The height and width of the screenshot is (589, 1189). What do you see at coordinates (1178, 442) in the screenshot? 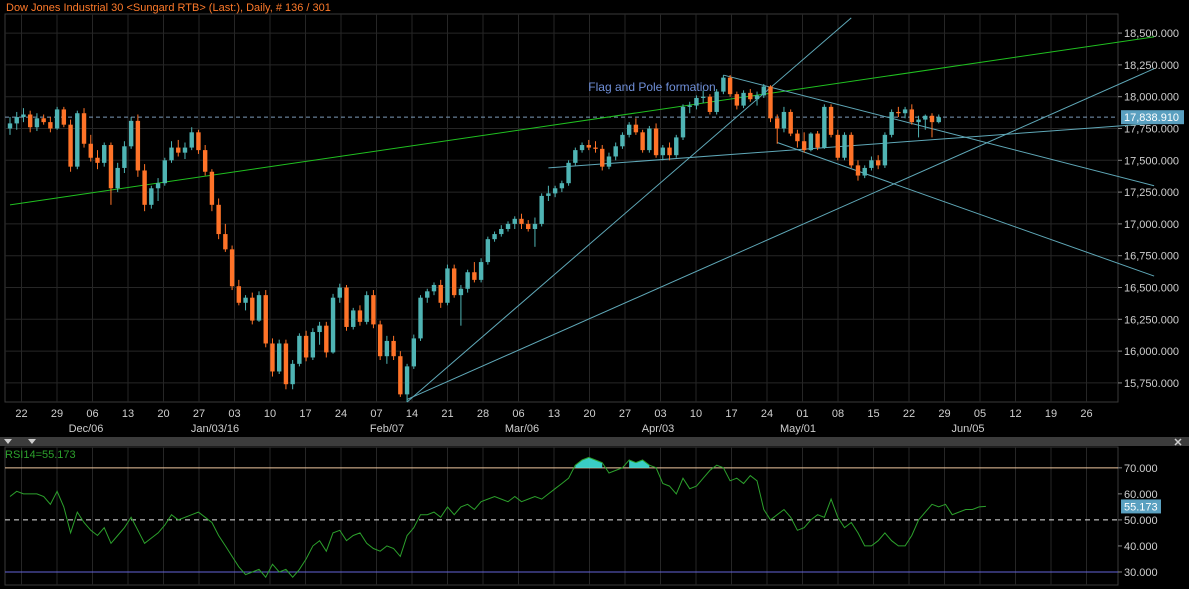
I see `close-icon` at bounding box center [1178, 442].